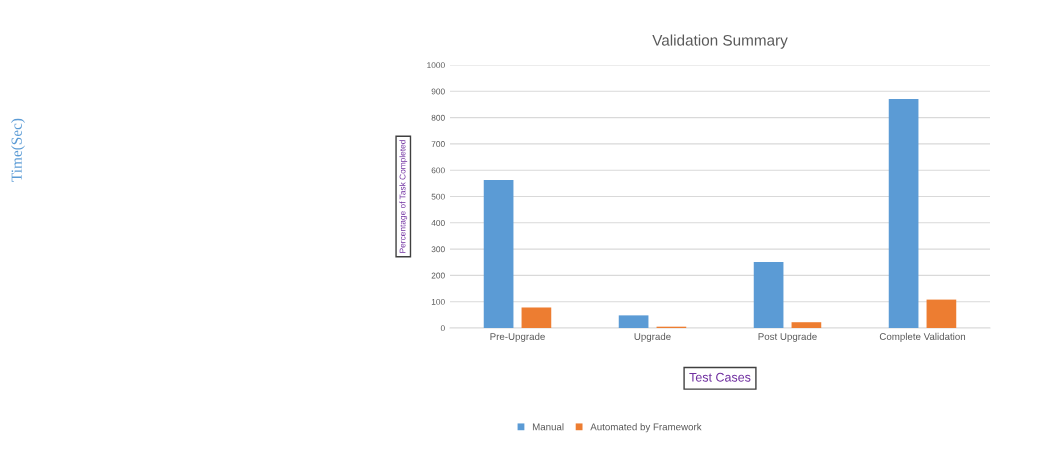 The image size is (1051, 450). I want to click on y-tick-label: 600, so click(438, 170).